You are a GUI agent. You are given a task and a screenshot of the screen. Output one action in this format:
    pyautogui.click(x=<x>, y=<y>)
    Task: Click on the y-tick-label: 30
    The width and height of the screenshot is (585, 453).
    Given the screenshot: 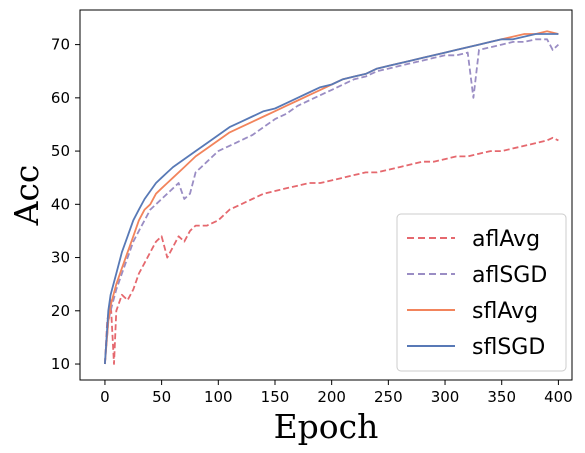 What is the action you would take?
    pyautogui.click(x=60, y=258)
    